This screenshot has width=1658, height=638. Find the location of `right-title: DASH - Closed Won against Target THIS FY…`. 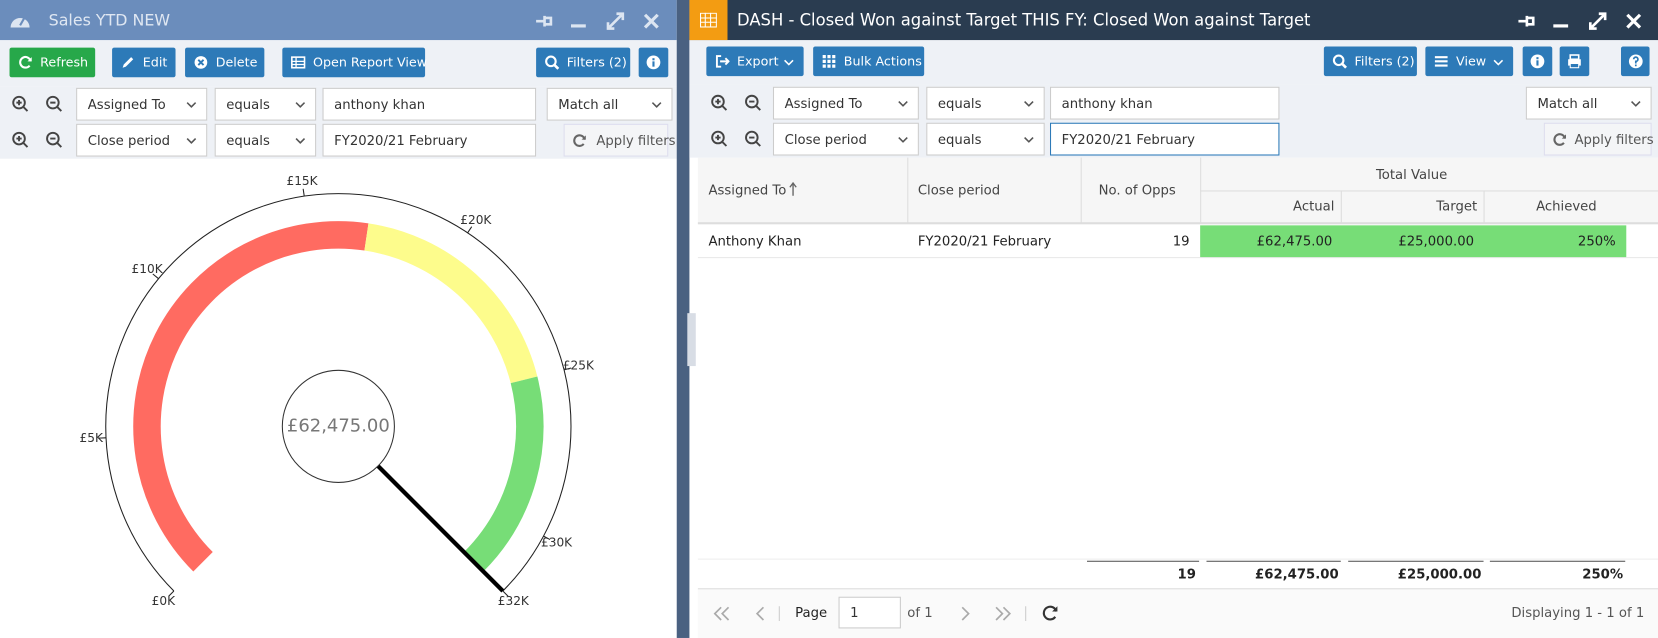

right-title: DASH - Closed Won against Target THIS FY… is located at coordinates (1024, 20).